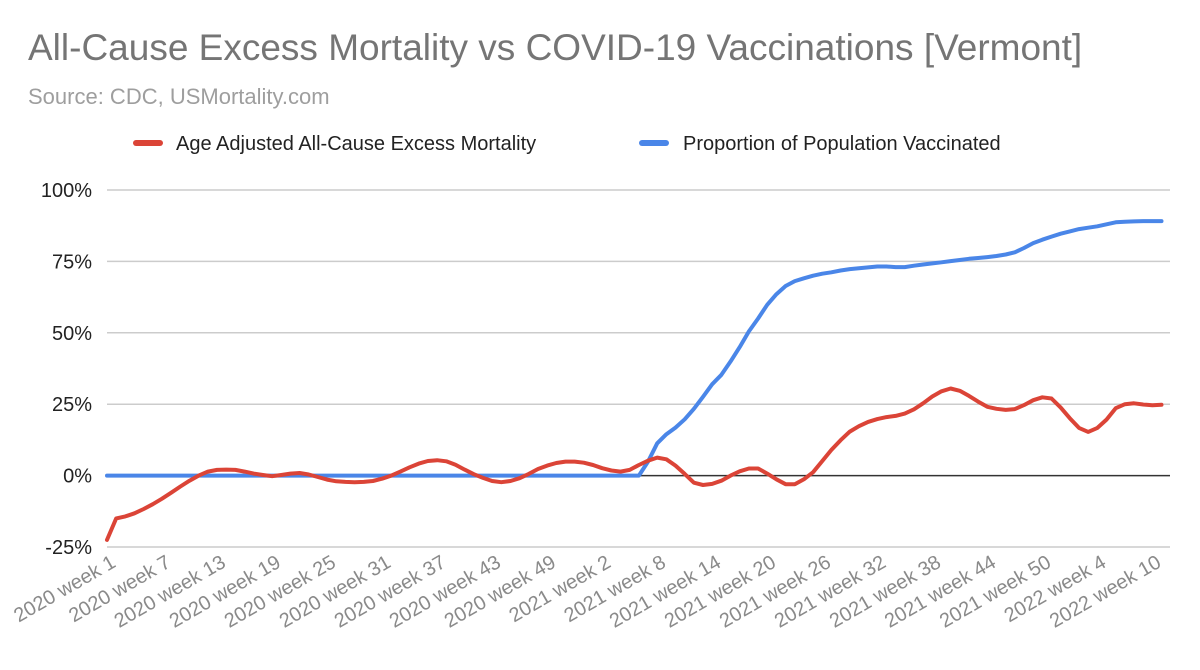  What do you see at coordinates (72, 405) in the screenshot?
I see `y-tick-label: 25%` at bounding box center [72, 405].